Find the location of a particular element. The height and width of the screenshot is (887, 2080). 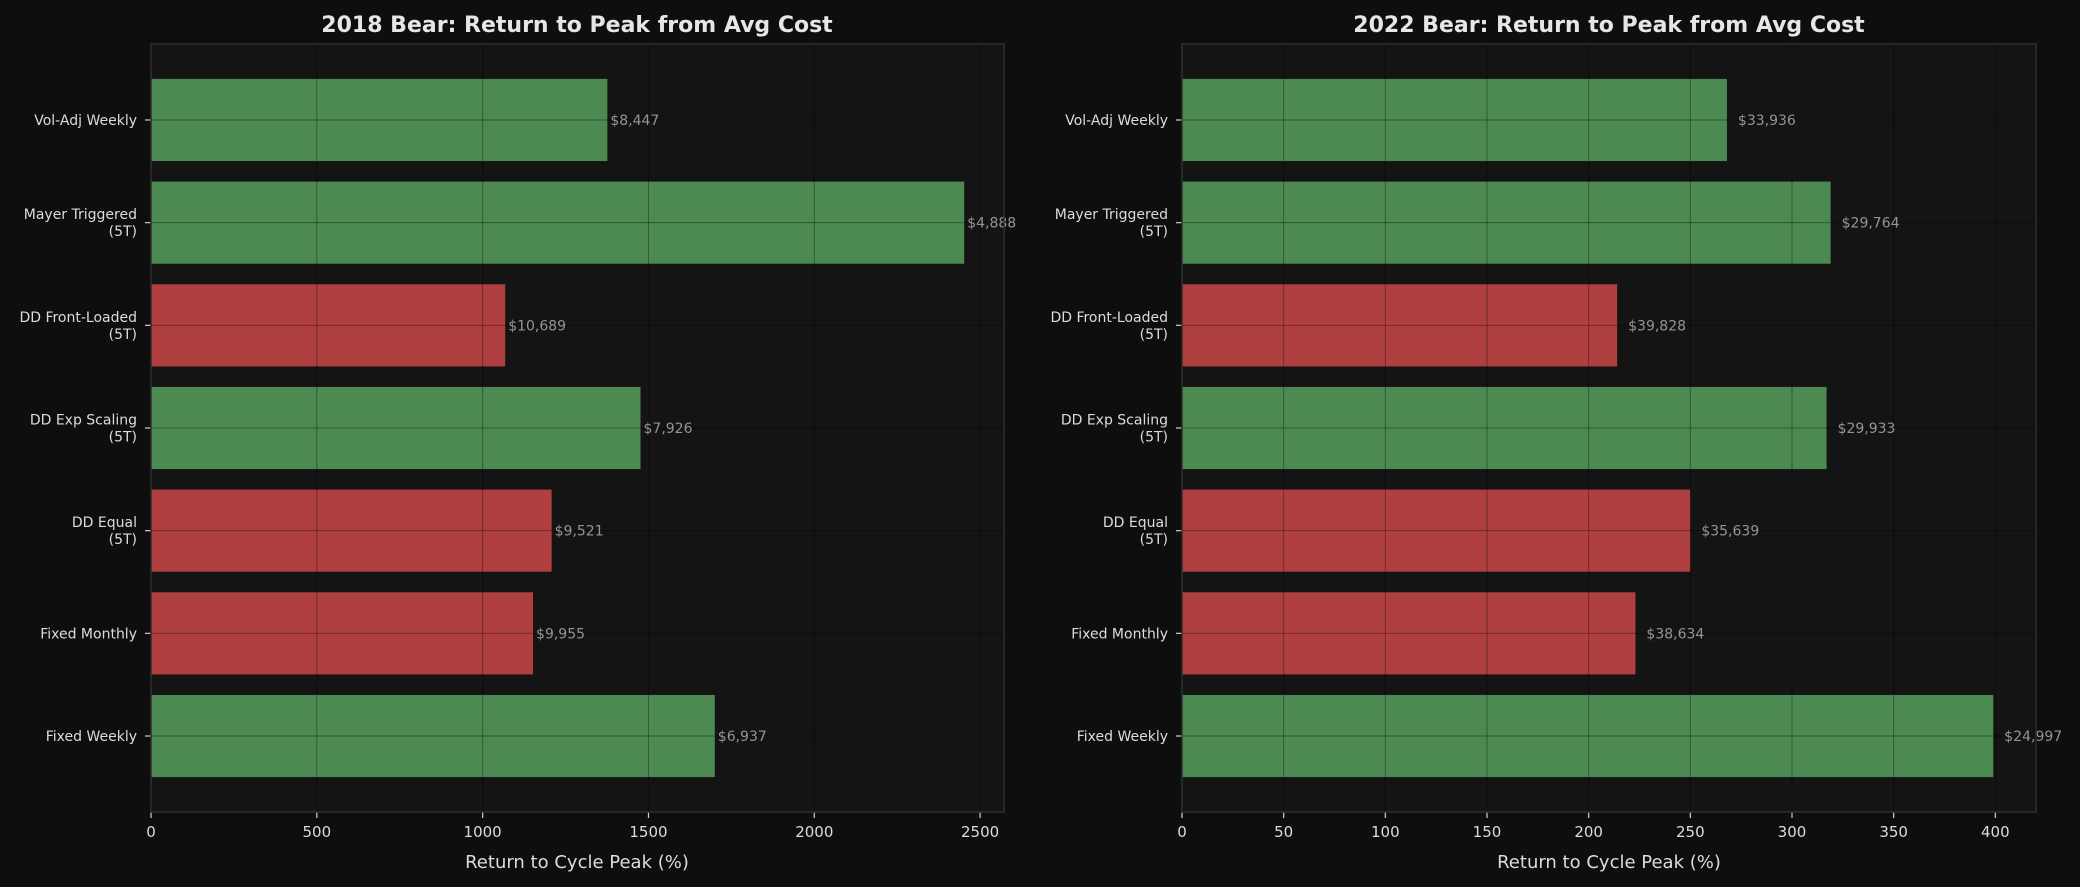

x-tick-label: 1000 is located at coordinates (483, 832).